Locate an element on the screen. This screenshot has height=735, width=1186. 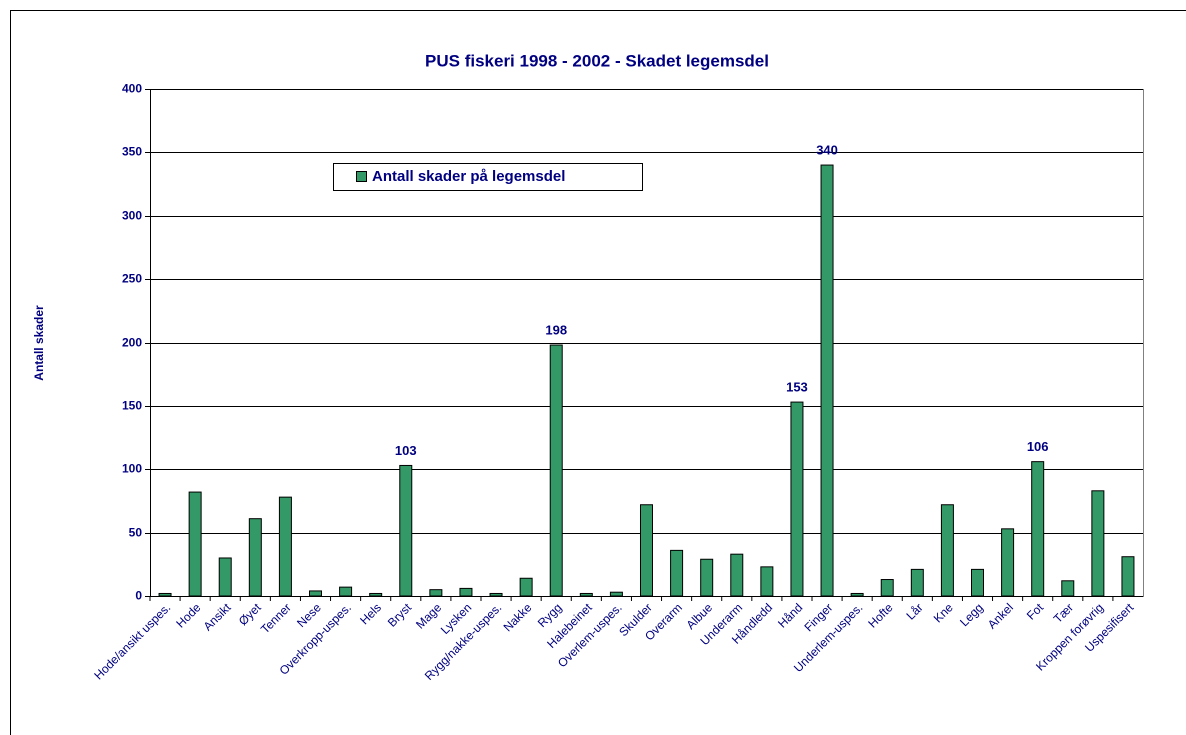
legend-box is located at coordinates (488, 177).